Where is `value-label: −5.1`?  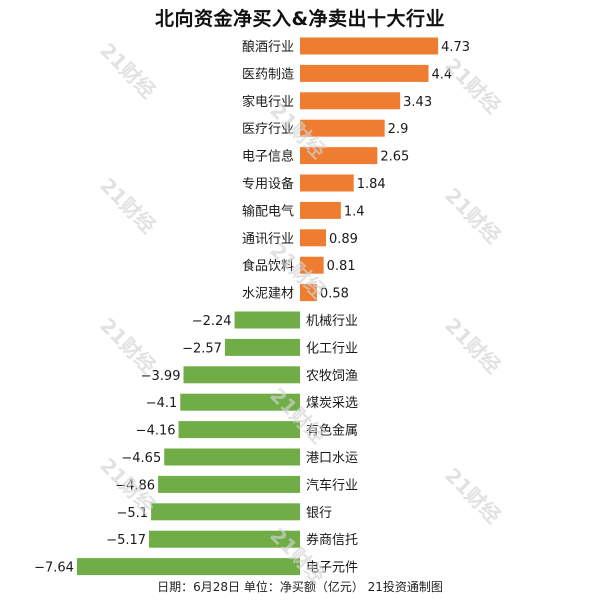 value-label: −5.1 is located at coordinates (133, 513).